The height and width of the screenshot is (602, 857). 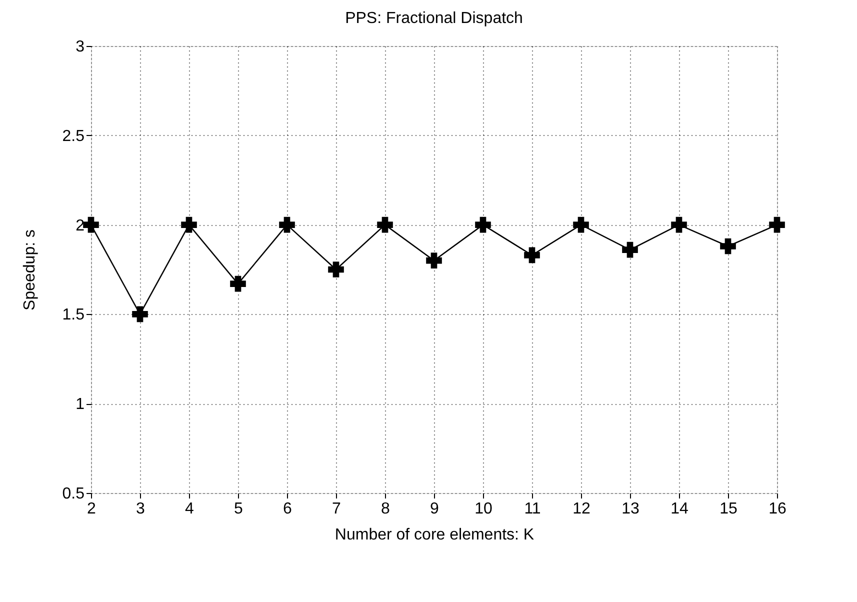 What do you see at coordinates (80, 47) in the screenshot?
I see `y-tick-label: 3` at bounding box center [80, 47].